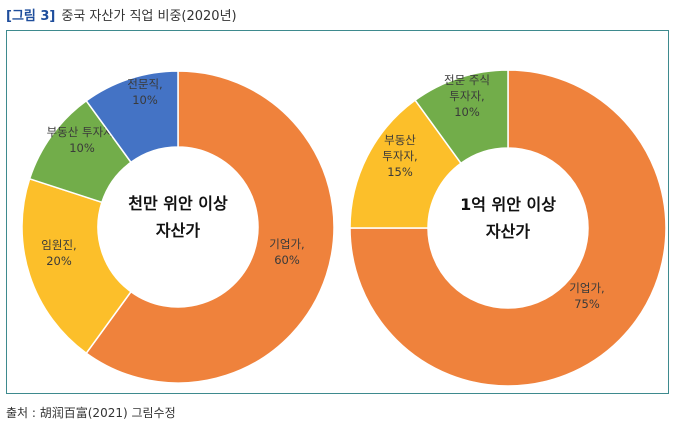 The height and width of the screenshot is (432, 679). I want to click on figure-number: [그림 3], so click(31, 16).